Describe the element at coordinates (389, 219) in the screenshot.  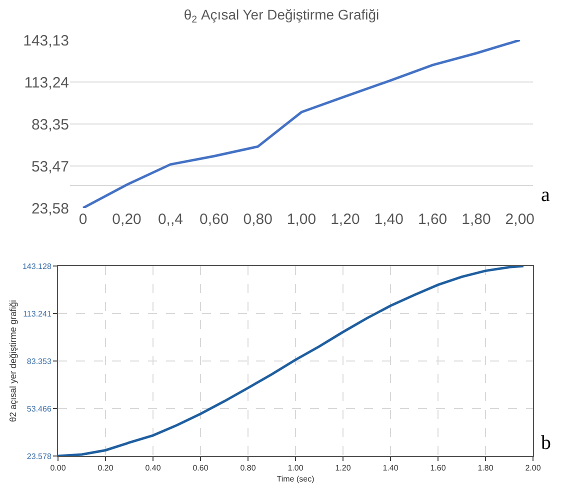
I see `x-tick-label: 1,40` at that location.